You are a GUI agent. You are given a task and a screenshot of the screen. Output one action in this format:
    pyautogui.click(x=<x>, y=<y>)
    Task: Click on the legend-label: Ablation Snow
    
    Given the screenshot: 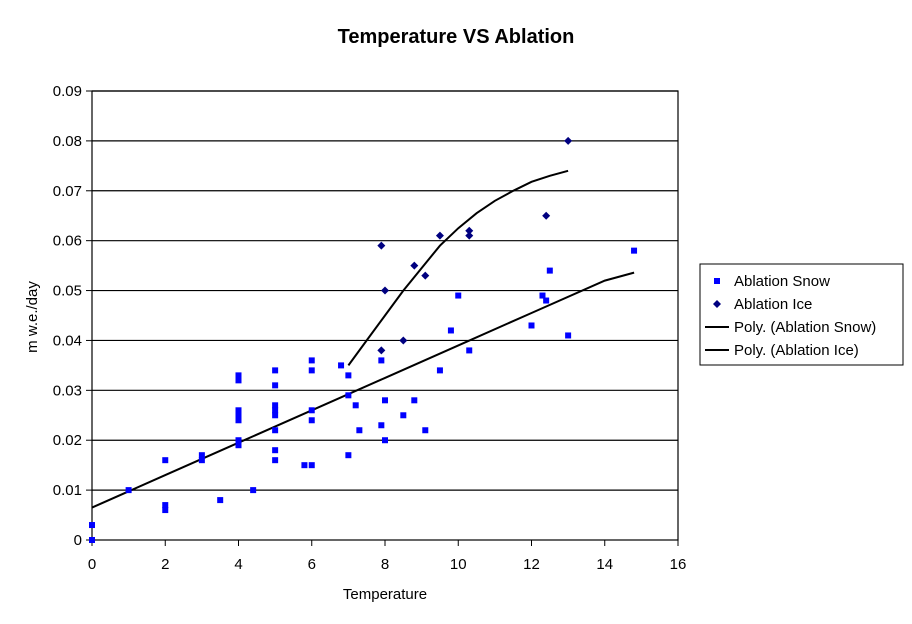 What is the action you would take?
    pyautogui.click(x=782, y=281)
    